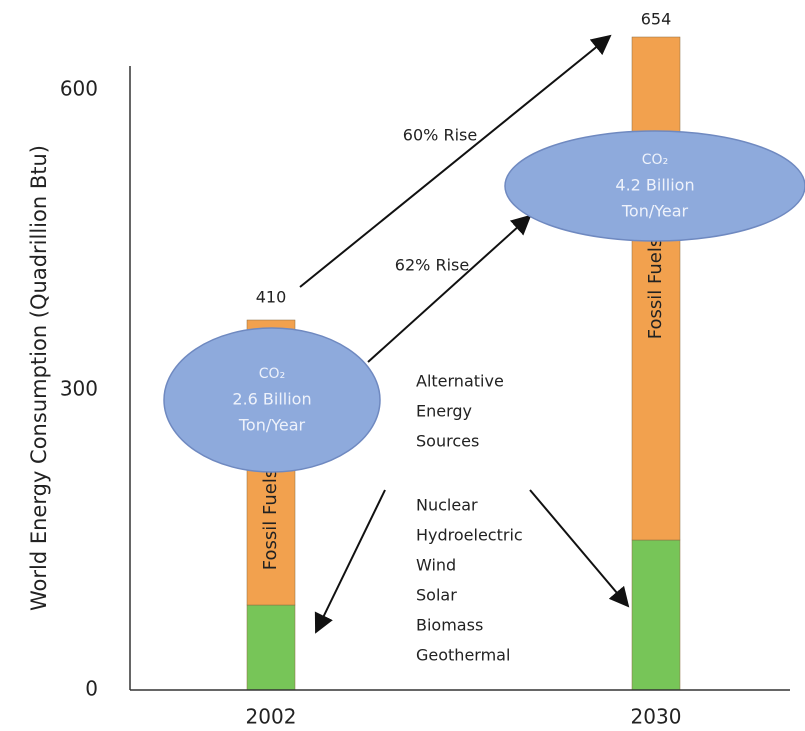 The height and width of the screenshot is (731, 805). I want to click on rise-label: 62% Rise, so click(432, 265).